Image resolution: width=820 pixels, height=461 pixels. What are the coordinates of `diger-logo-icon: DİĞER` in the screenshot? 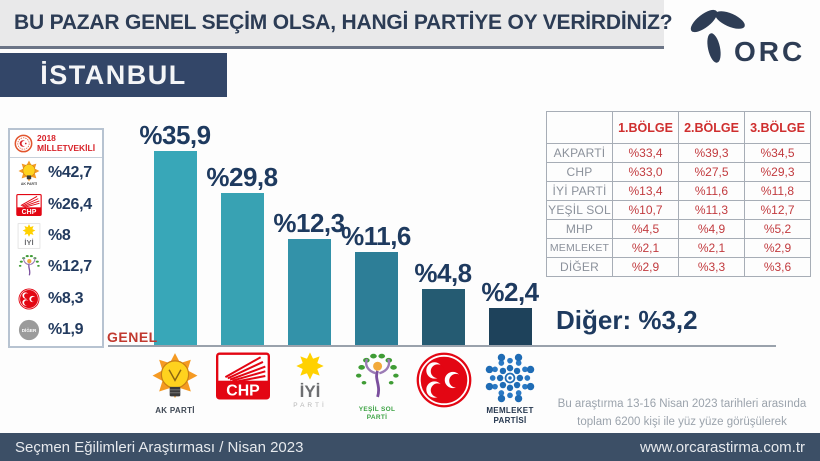 It's located at (29, 330).